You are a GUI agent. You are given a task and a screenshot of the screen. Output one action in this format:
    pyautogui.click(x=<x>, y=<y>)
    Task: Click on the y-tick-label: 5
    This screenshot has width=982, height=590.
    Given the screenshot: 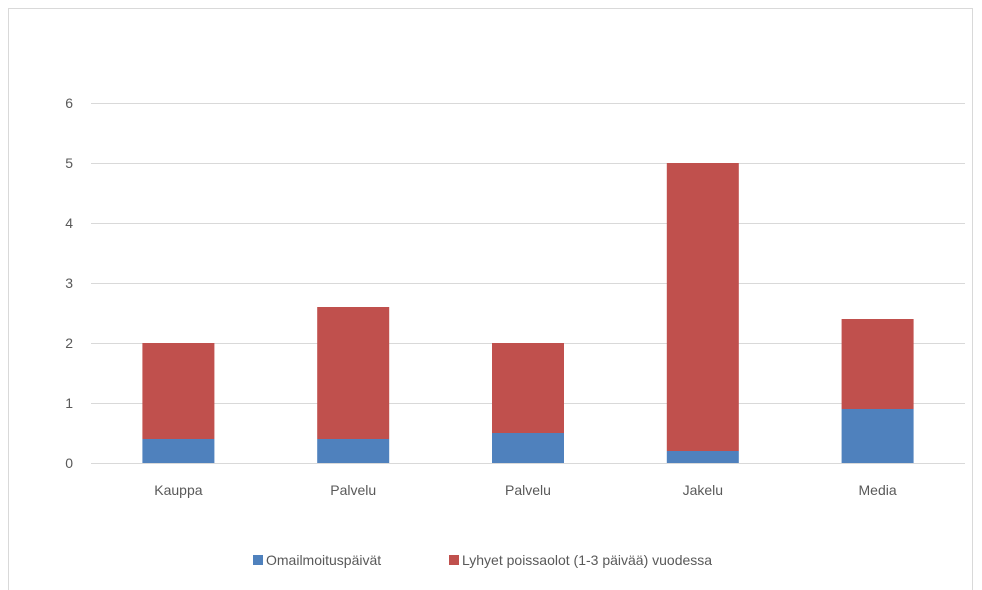 What is the action you would take?
    pyautogui.click(x=69, y=163)
    